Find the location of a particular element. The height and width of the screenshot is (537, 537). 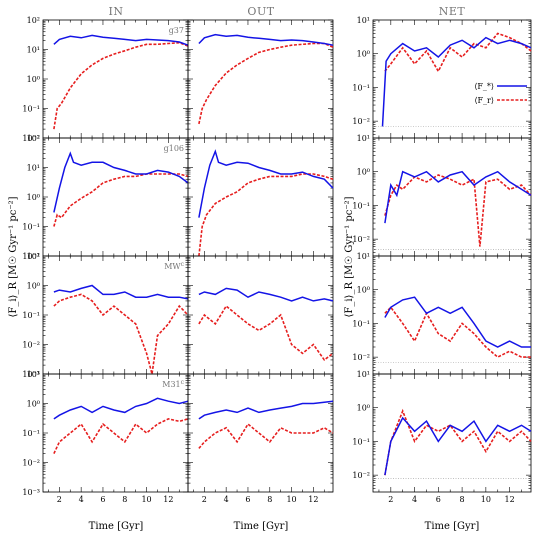

x-axis-label-net: Time [Gyr] is located at coordinates (452, 526).